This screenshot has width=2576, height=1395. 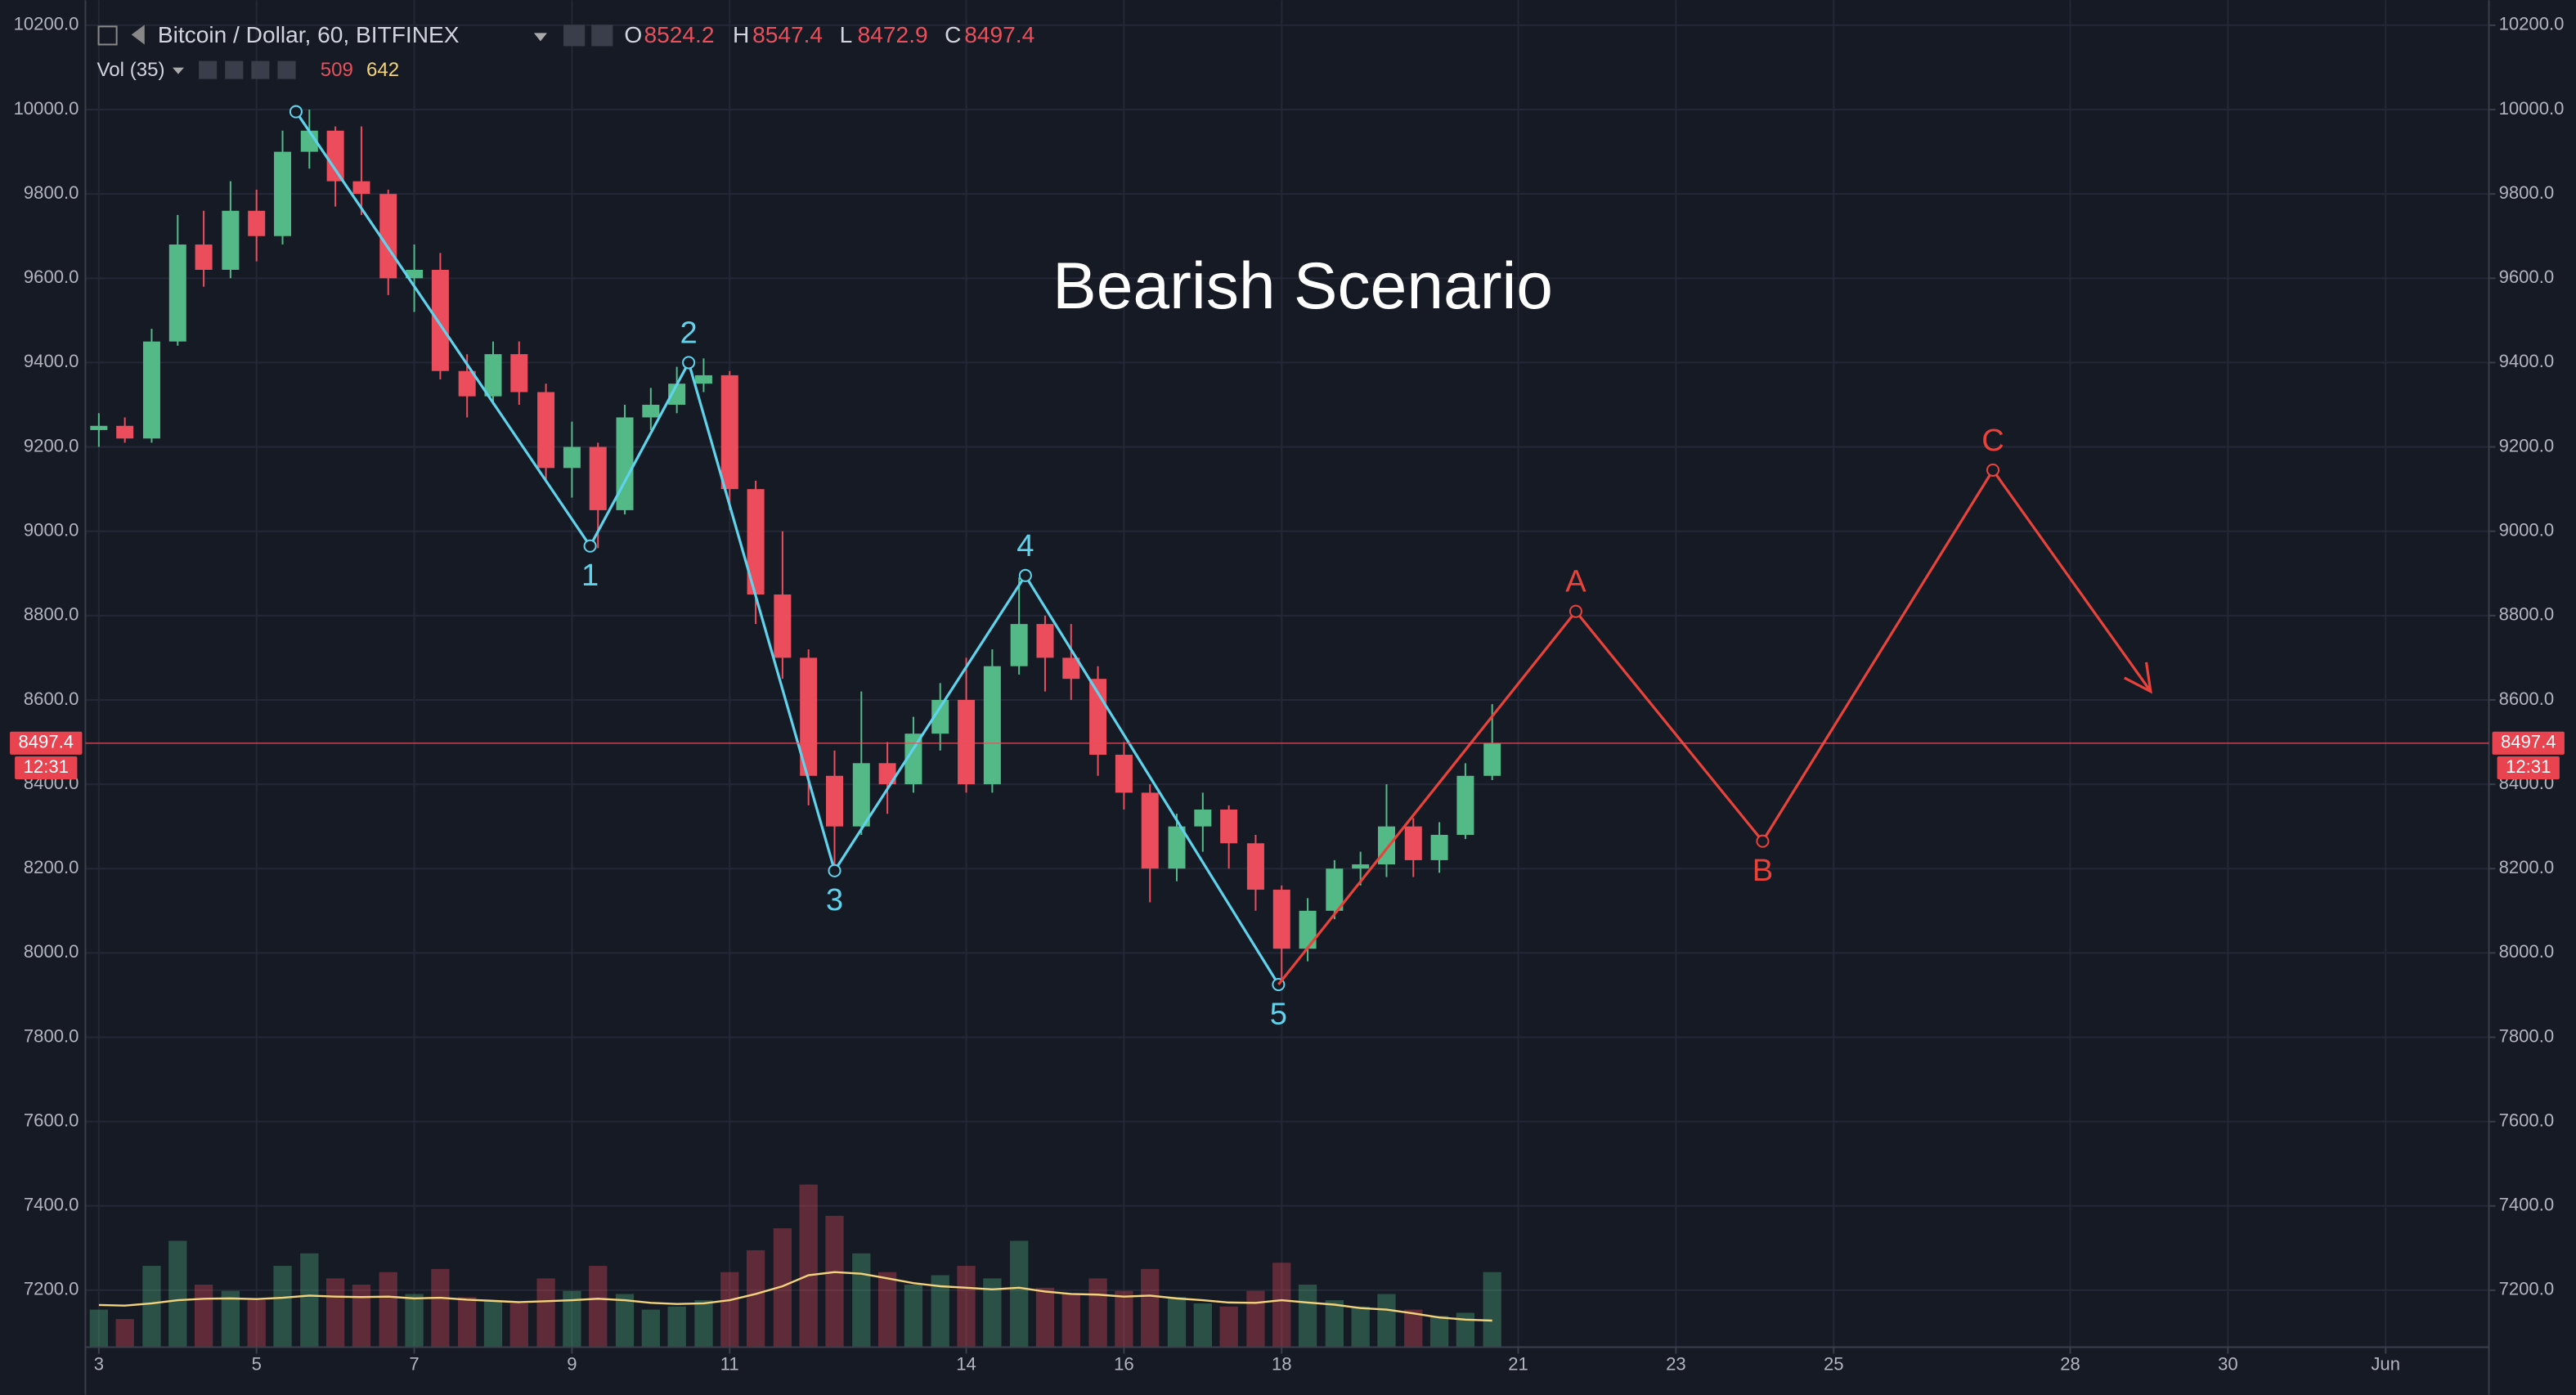 What do you see at coordinates (51, 361) in the screenshot?
I see `y-tick-label: 9400.0` at bounding box center [51, 361].